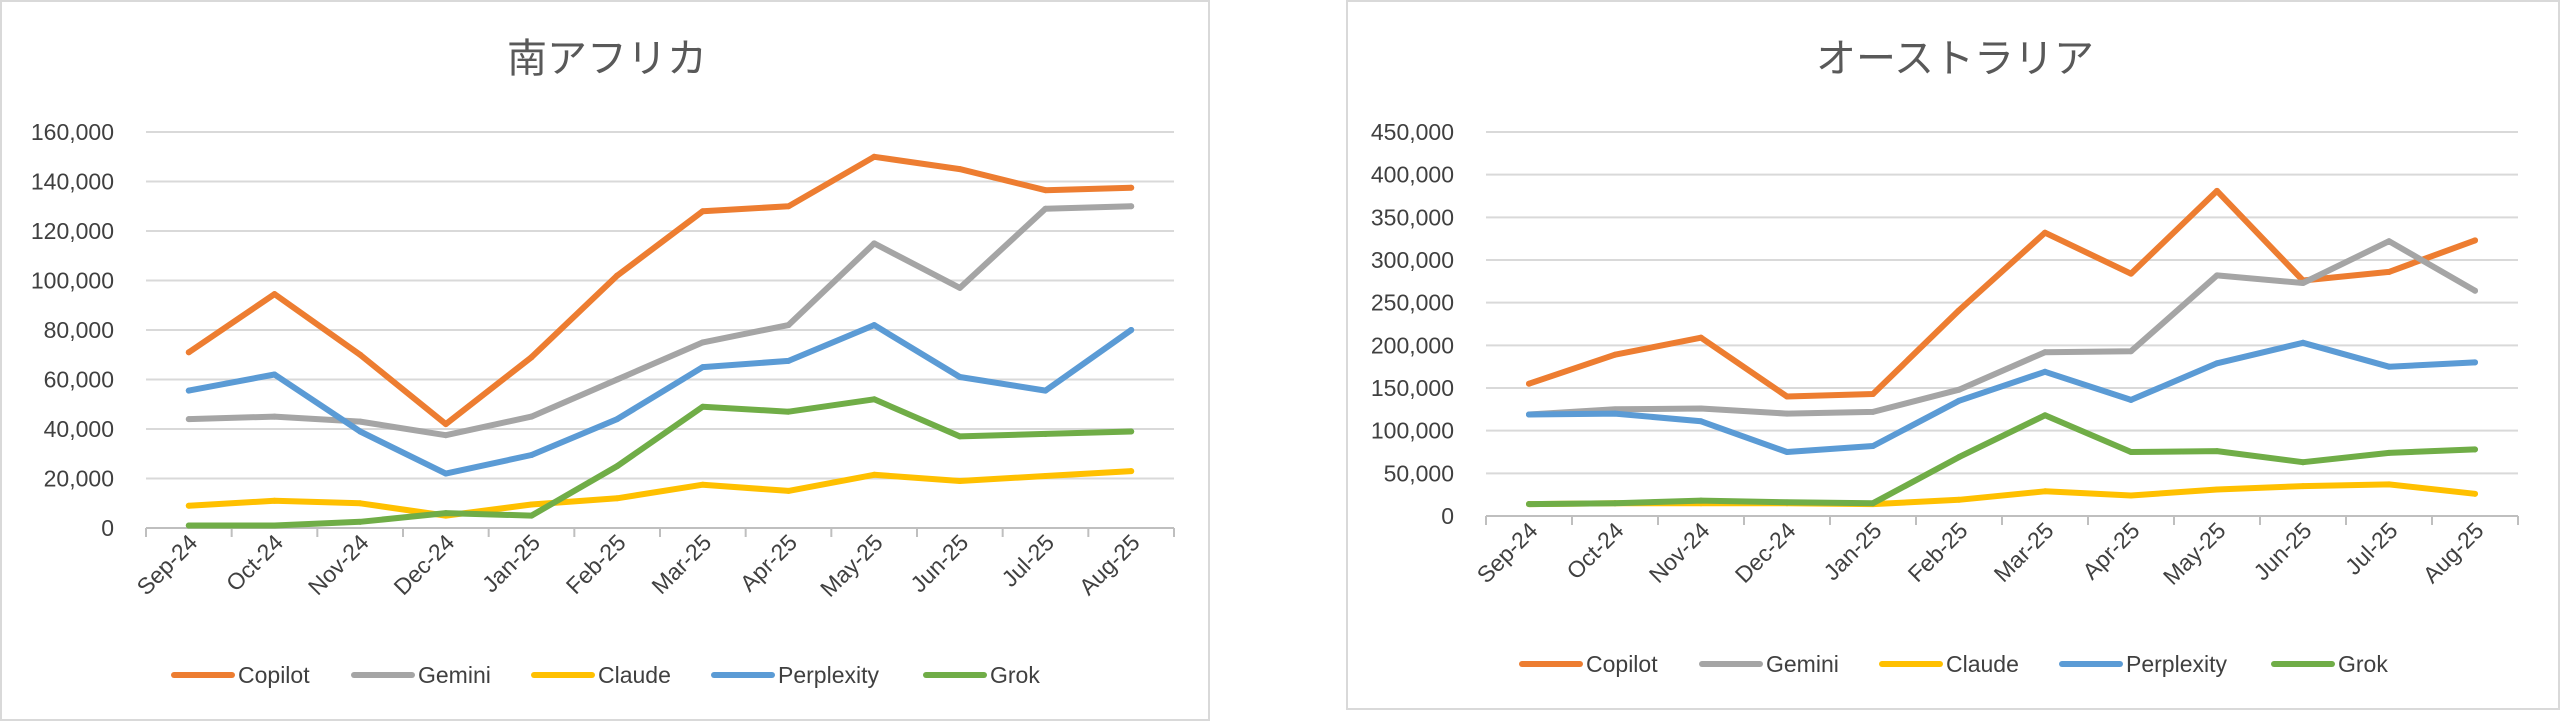 The width and height of the screenshot is (2560, 723). Describe the element at coordinates (2453, 552) in the screenshot. I see `x-tick-label: Aug-25` at that location.